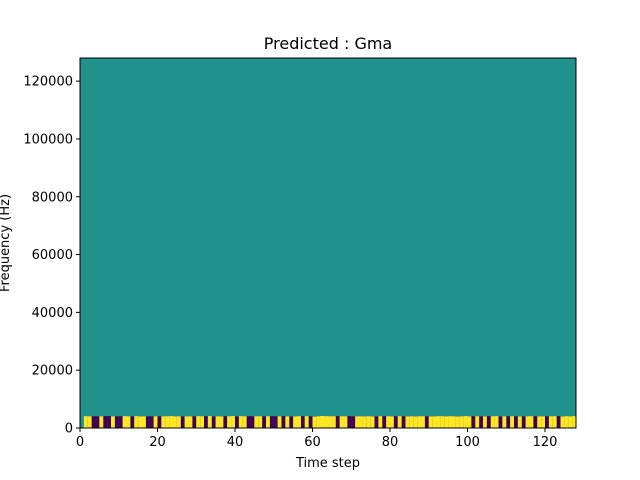  I want to click on y-axis: 0 20000 40000 60000 80000 100000 120000, so click(51, 256).